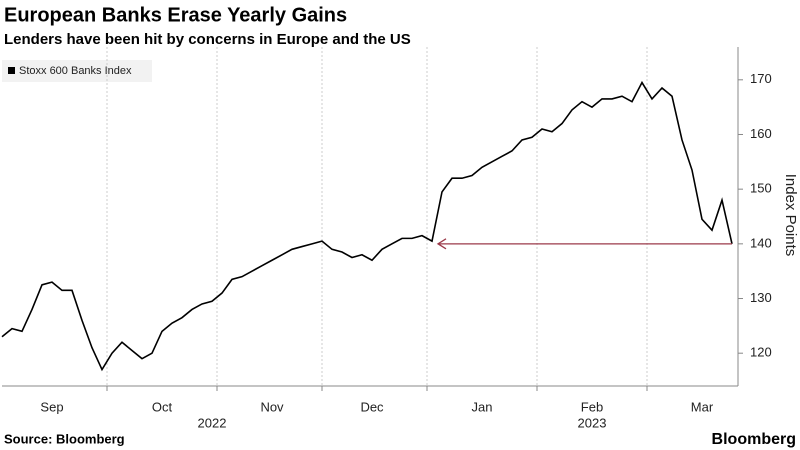  What do you see at coordinates (761, 297) in the screenshot?
I see `y-tick-label: 130` at bounding box center [761, 297].